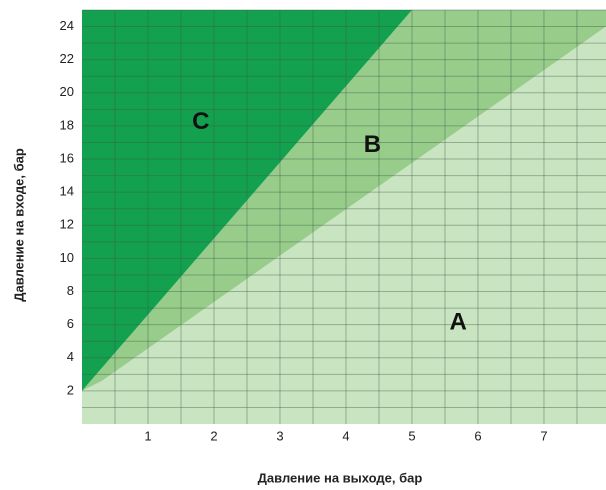 Image resolution: width=606 pixels, height=490 pixels. What do you see at coordinates (67, 224) in the screenshot?
I see `y-tick-label: 12` at bounding box center [67, 224].